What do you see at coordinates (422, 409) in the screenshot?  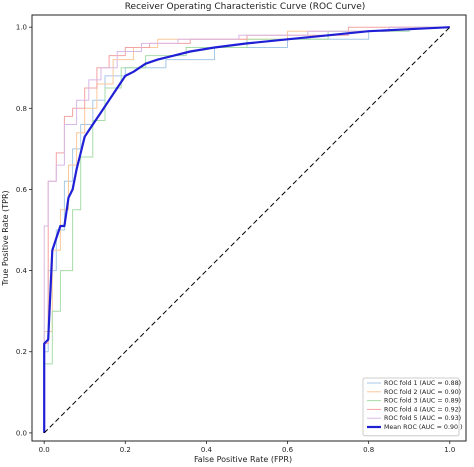 I see `legend-entry: ROC fold 4 (AUC = 0.92)` at bounding box center [422, 409].